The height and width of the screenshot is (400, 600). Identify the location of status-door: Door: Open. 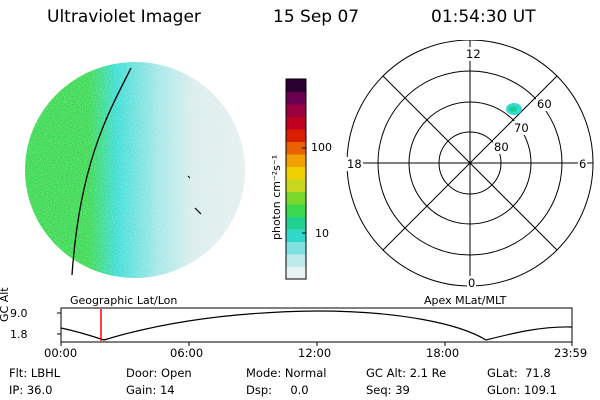
(159, 373).